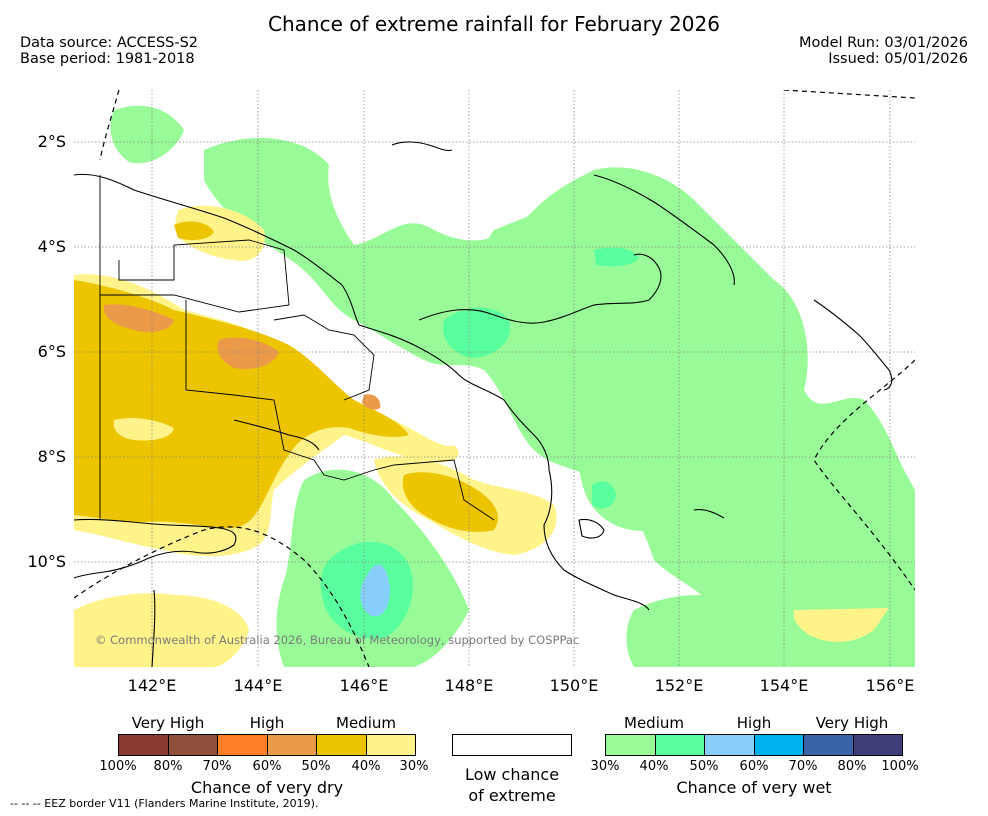  I want to click on lat-label-10s: 10°S, so click(46, 561).